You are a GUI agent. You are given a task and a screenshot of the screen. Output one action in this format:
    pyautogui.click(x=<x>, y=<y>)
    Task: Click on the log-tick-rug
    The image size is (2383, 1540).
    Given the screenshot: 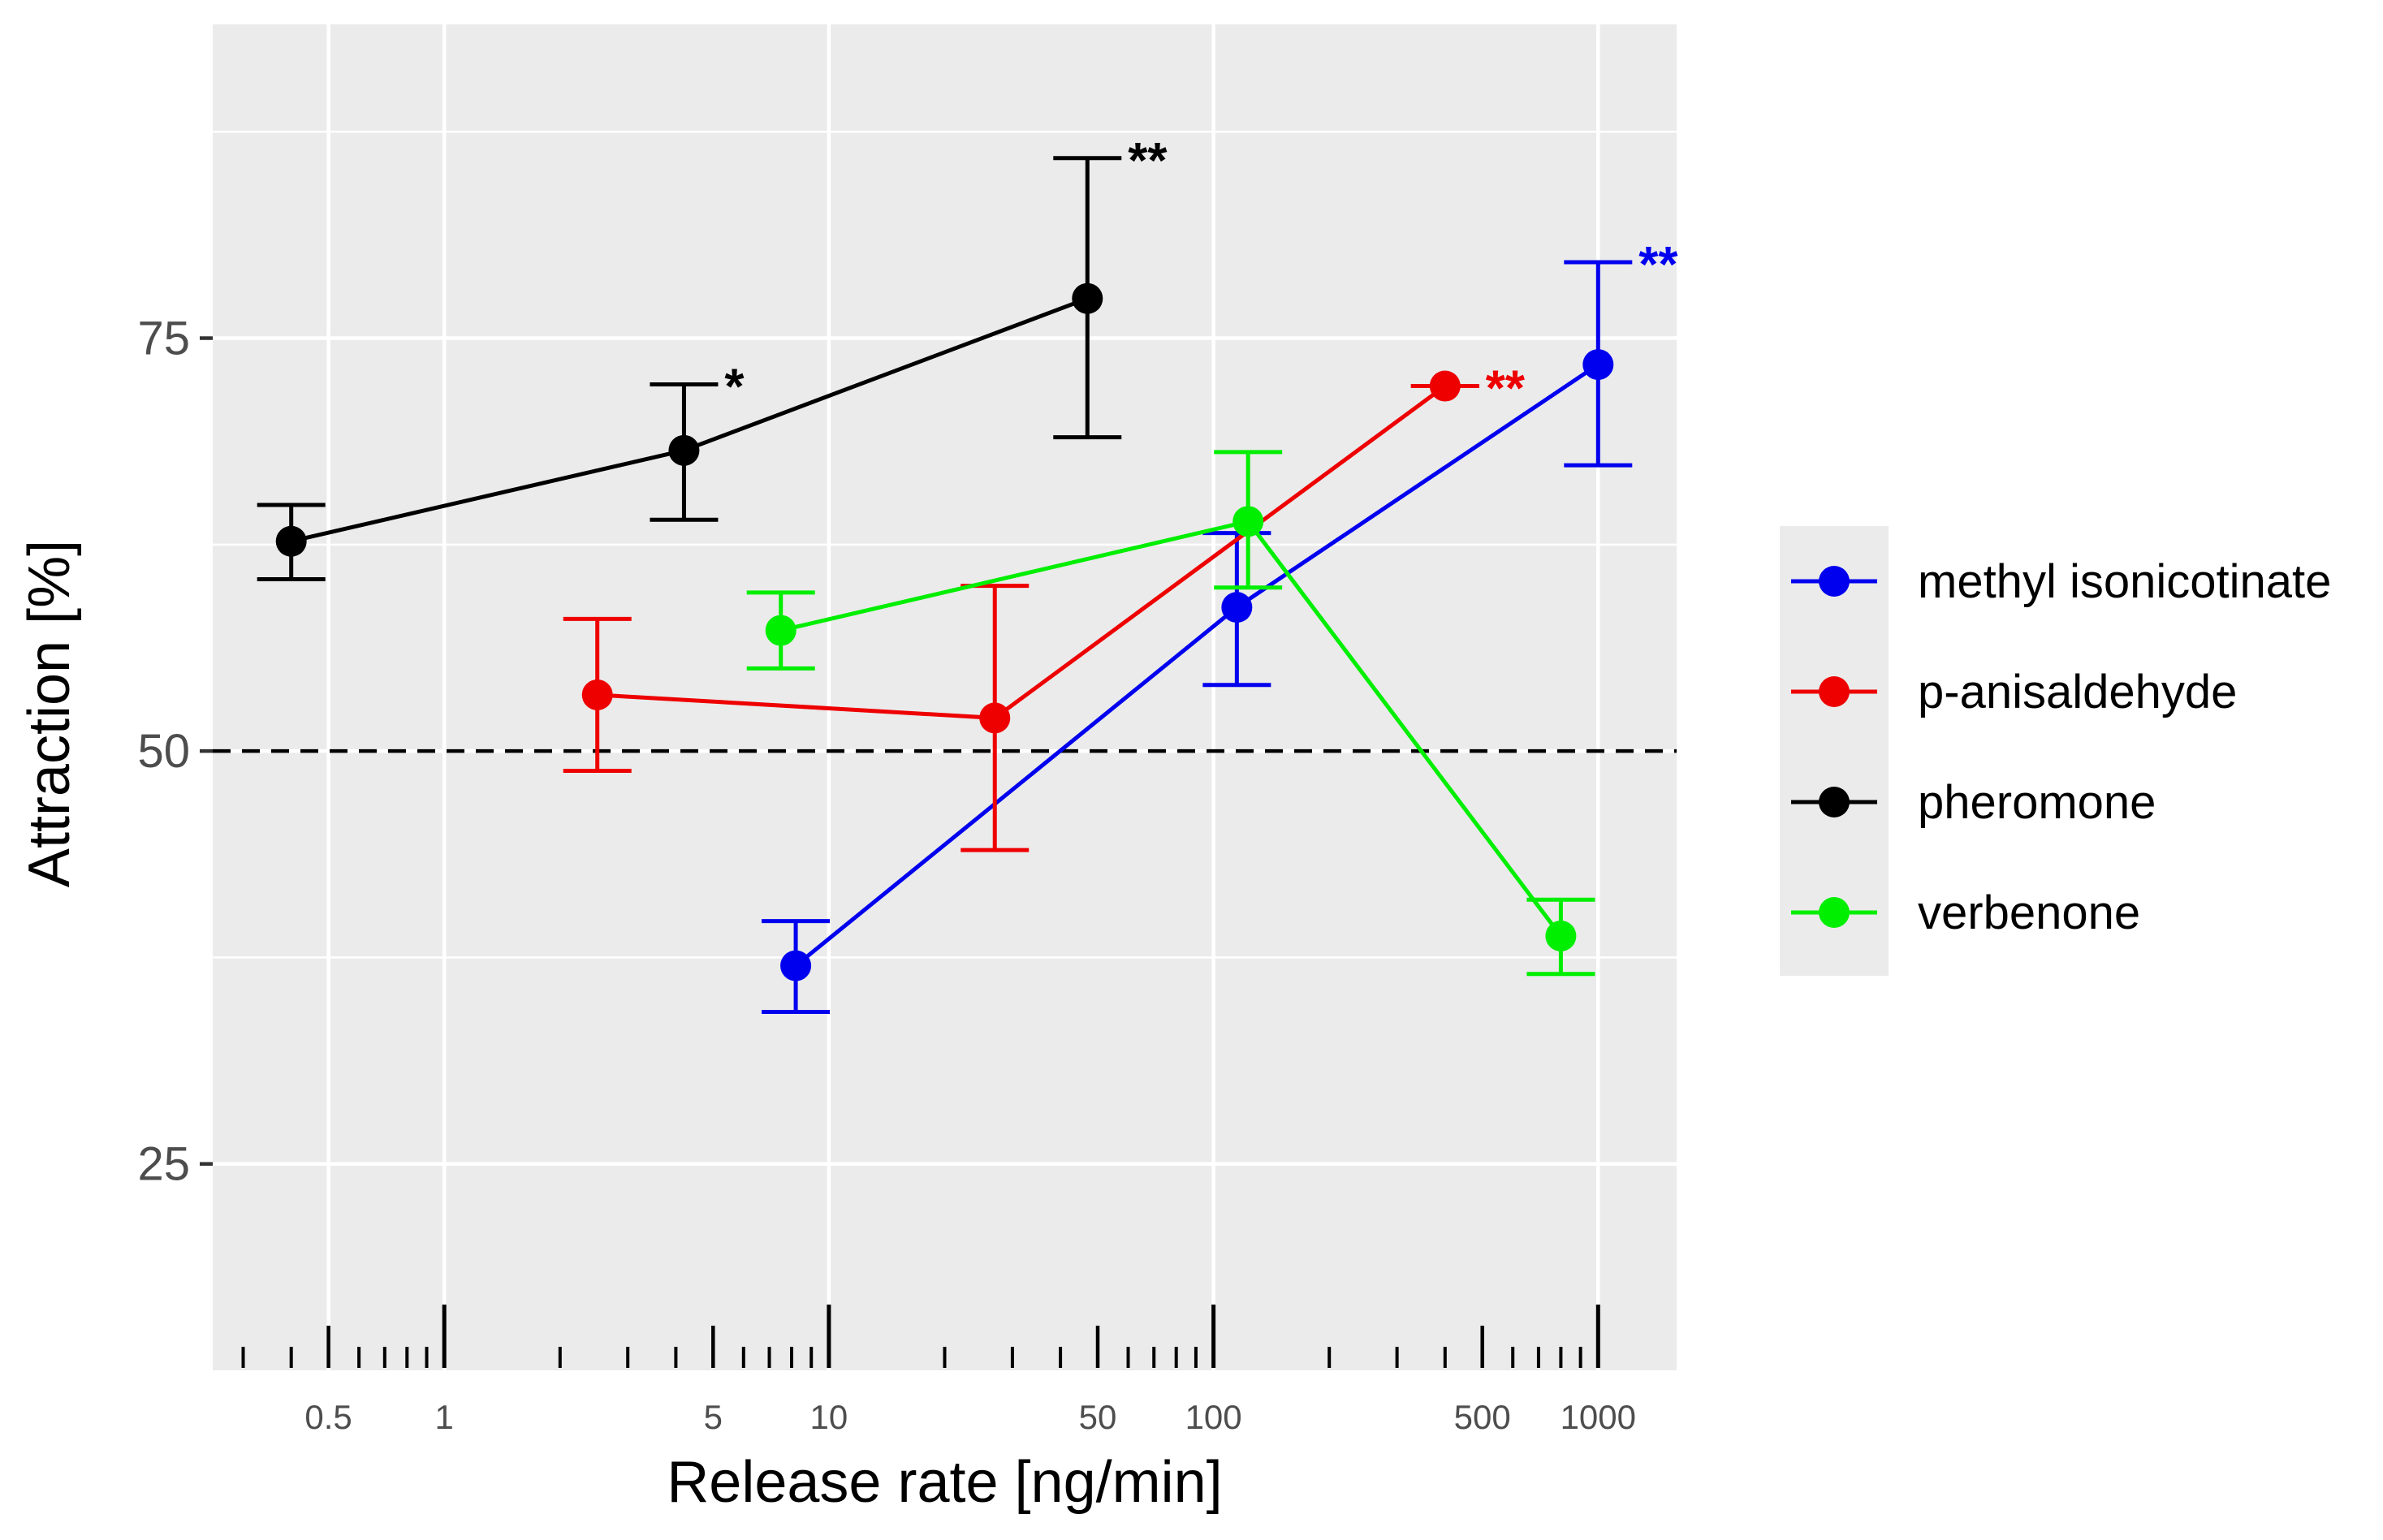 What is the action you would take?
    pyautogui.click(x=921, y=1336)
    